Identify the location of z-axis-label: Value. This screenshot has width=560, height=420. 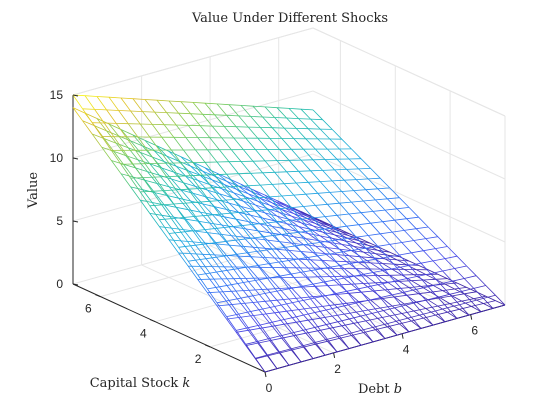
(33, 190).